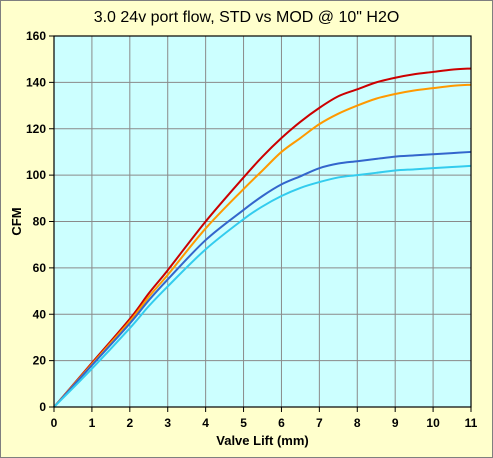  Describe the element at coordinates (36, 129) in the screenshot. I see `y-tick-label: 120` at that location.